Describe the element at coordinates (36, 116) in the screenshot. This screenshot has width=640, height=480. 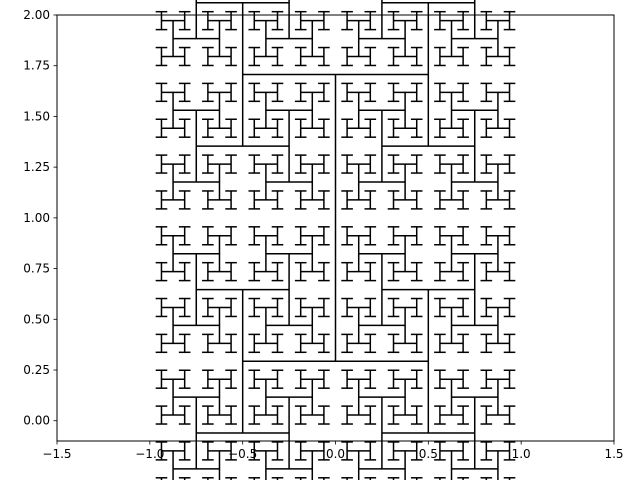
I see `y-tick-label: 1.50` at that location.